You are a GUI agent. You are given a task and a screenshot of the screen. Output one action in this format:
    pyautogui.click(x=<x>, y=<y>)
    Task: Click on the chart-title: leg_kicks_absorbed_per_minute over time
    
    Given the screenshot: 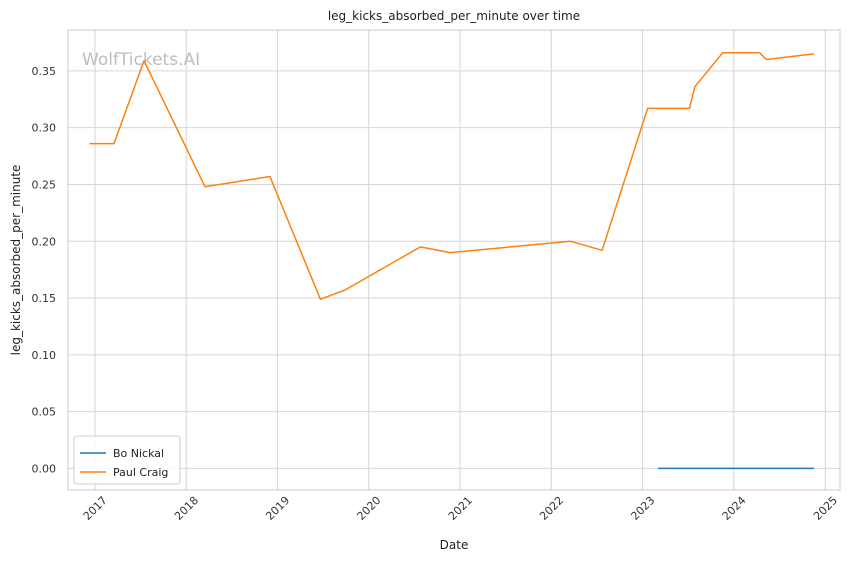 What is the action you would take?
    pyautogui.click(x=454, y=16)
    